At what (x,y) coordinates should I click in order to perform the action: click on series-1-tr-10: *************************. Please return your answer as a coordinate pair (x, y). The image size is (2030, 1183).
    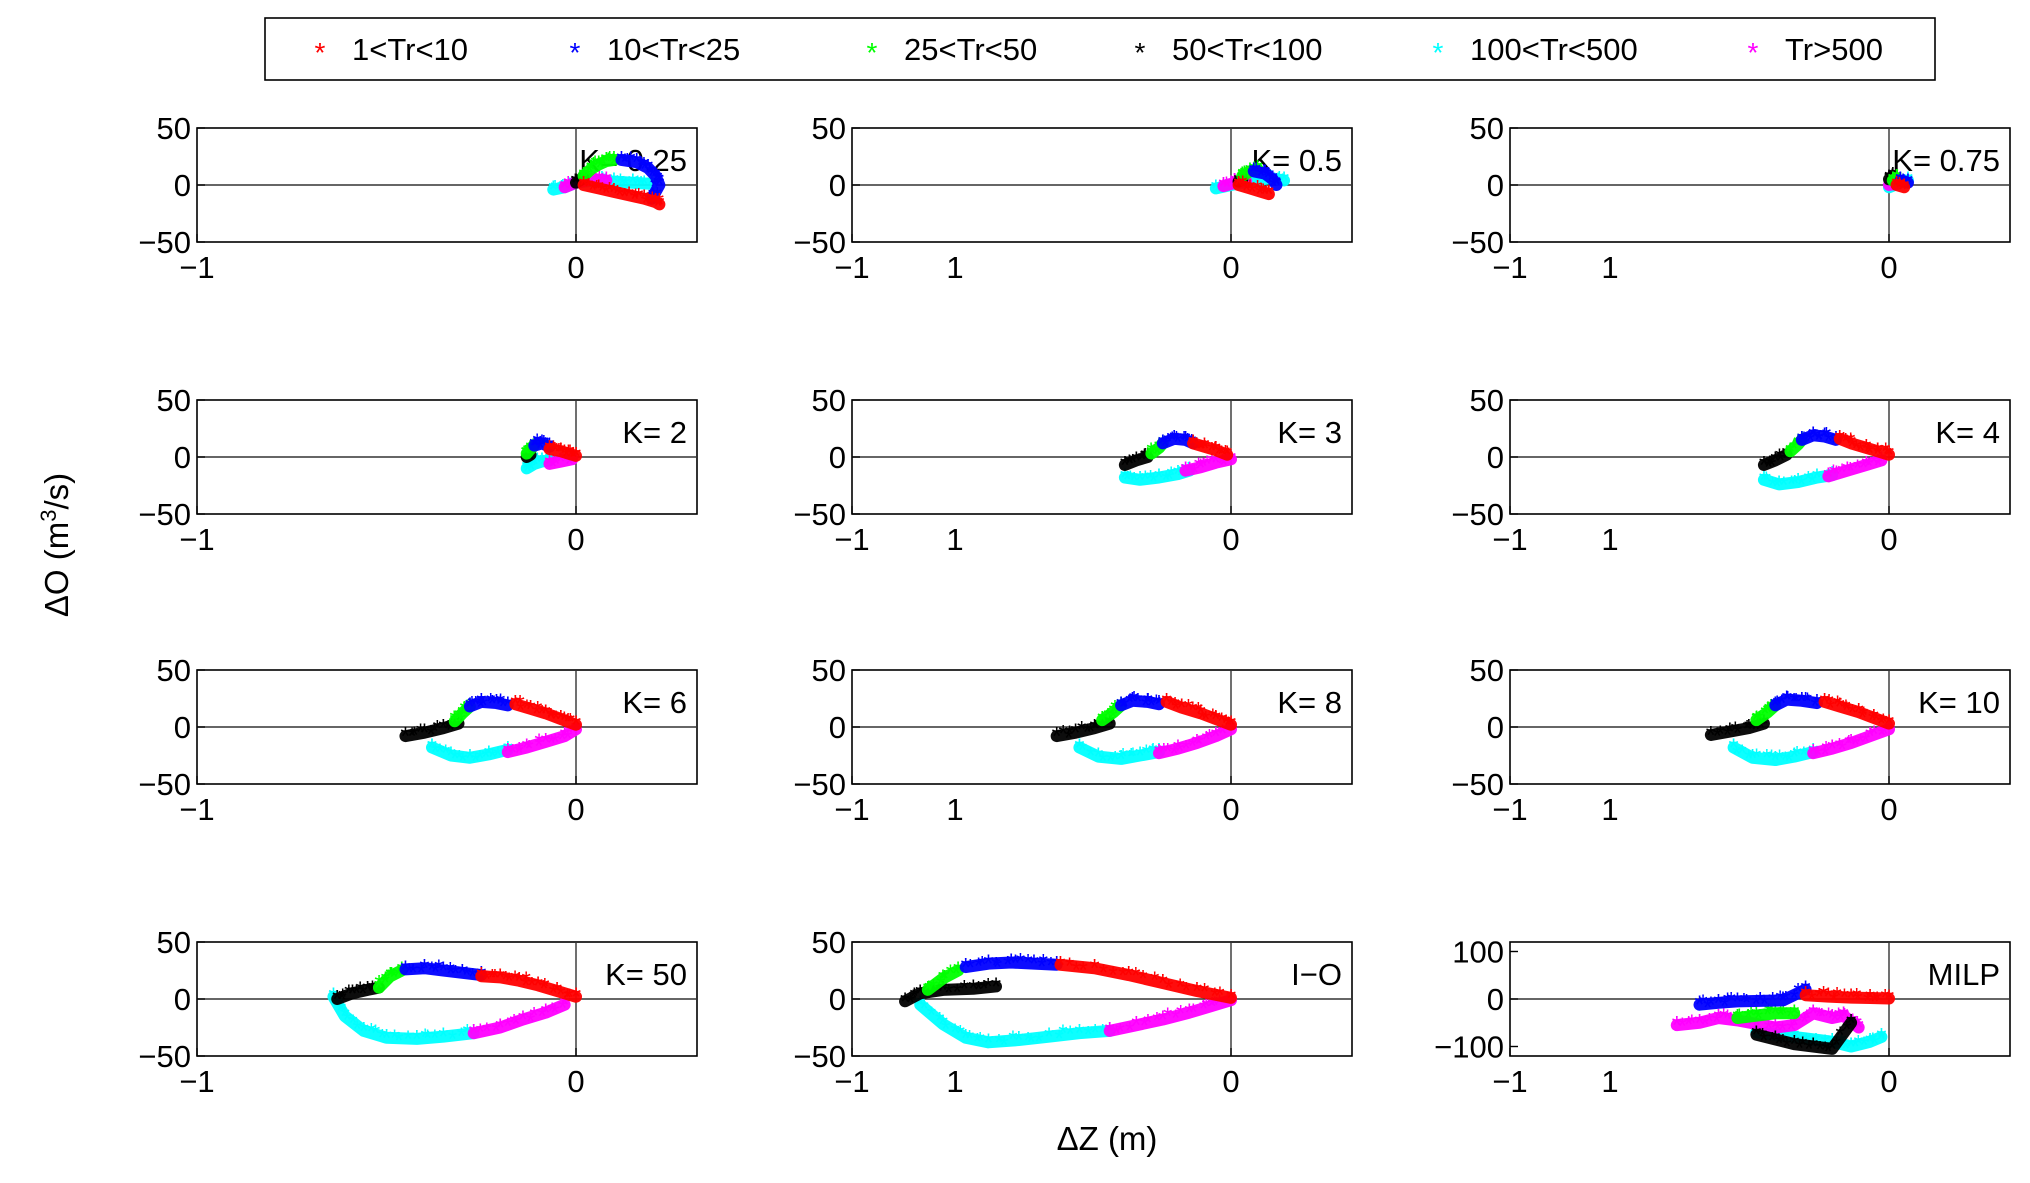
    Looking at the image, I should click on (621, 195).